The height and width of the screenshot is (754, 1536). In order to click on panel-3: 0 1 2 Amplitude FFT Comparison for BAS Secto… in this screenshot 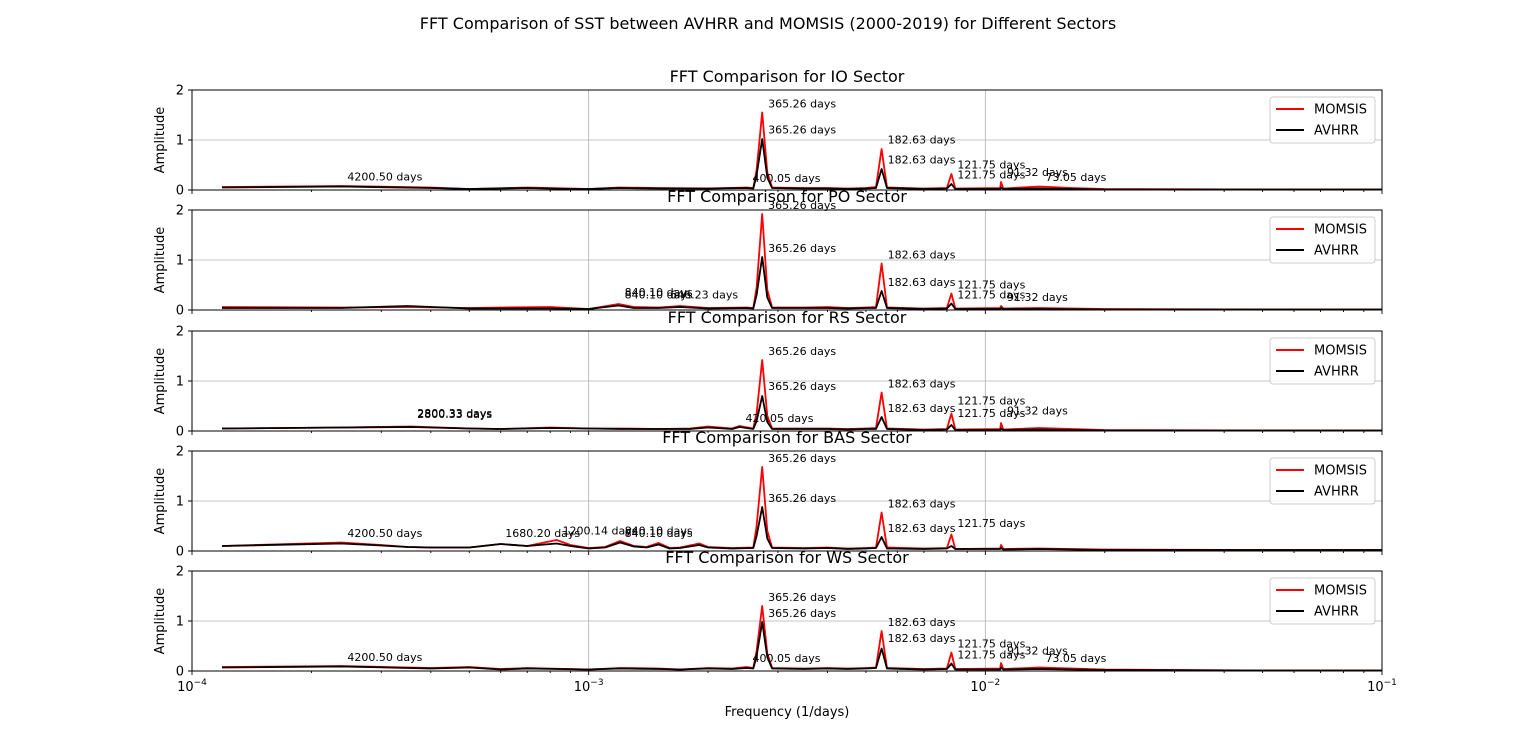, I will do `click(768, 494)`.